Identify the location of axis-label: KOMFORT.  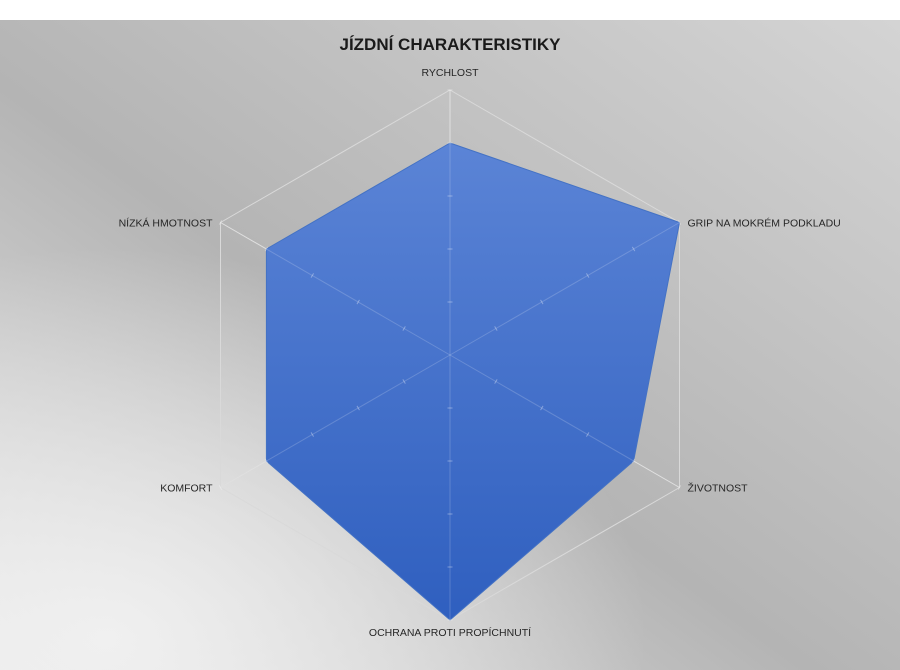
(186, 489).